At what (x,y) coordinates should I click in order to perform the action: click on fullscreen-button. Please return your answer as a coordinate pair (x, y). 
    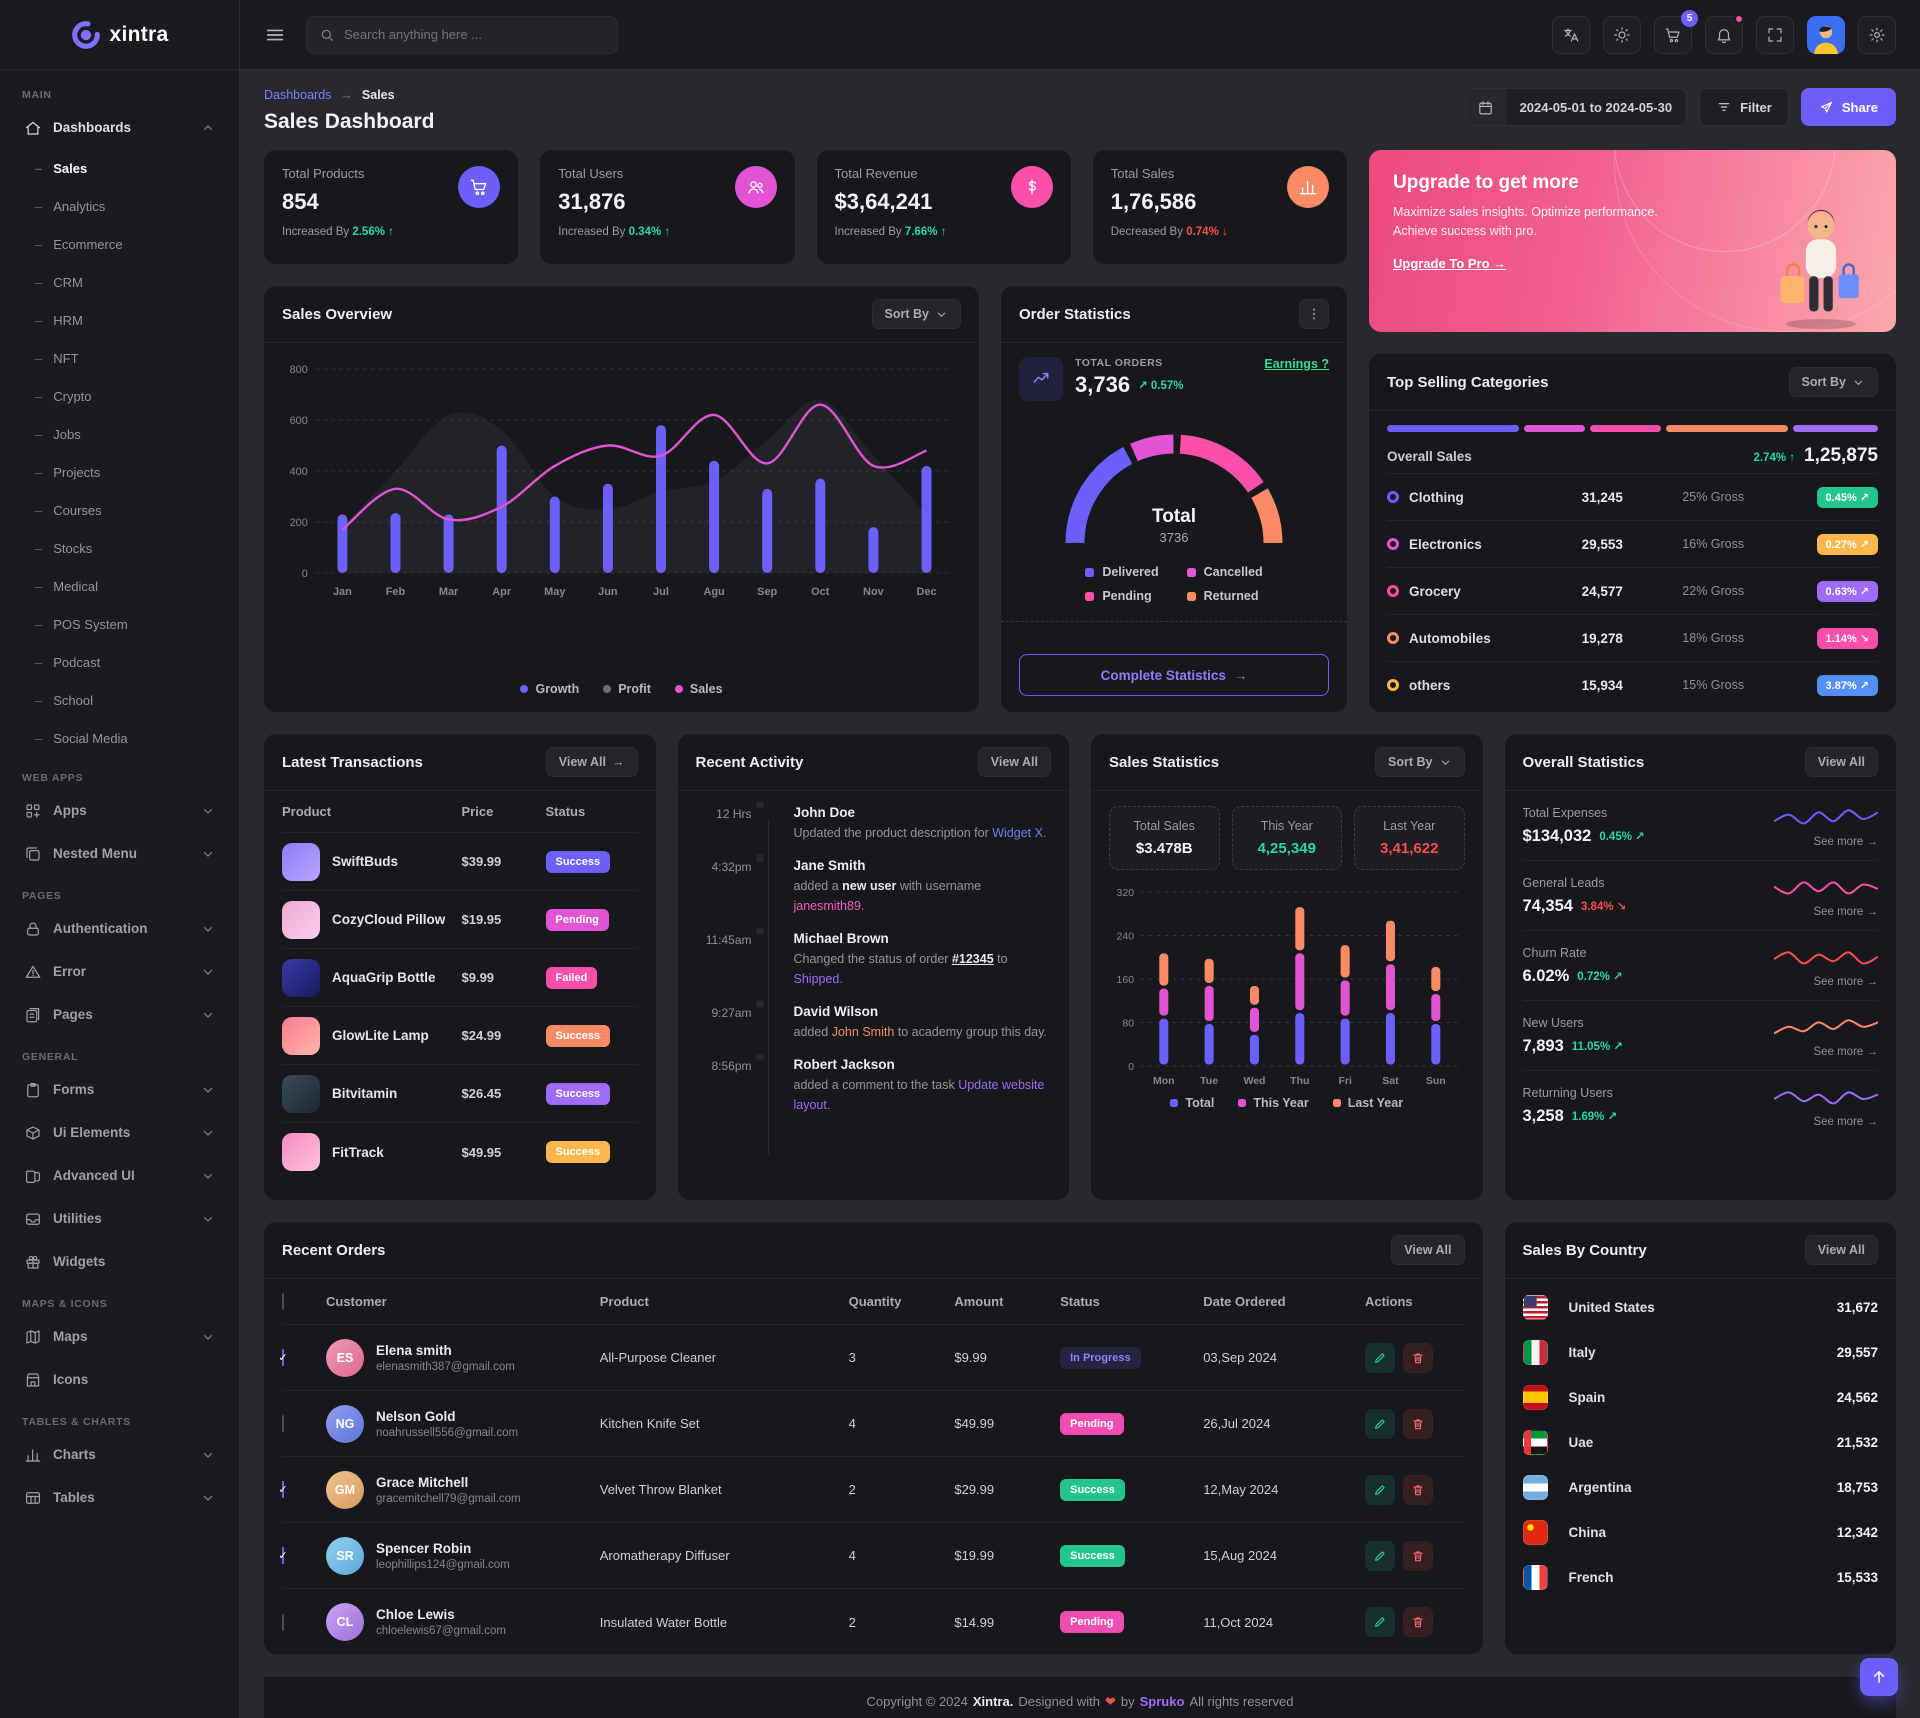
    Looking at the image, I should click on (1775, 34).